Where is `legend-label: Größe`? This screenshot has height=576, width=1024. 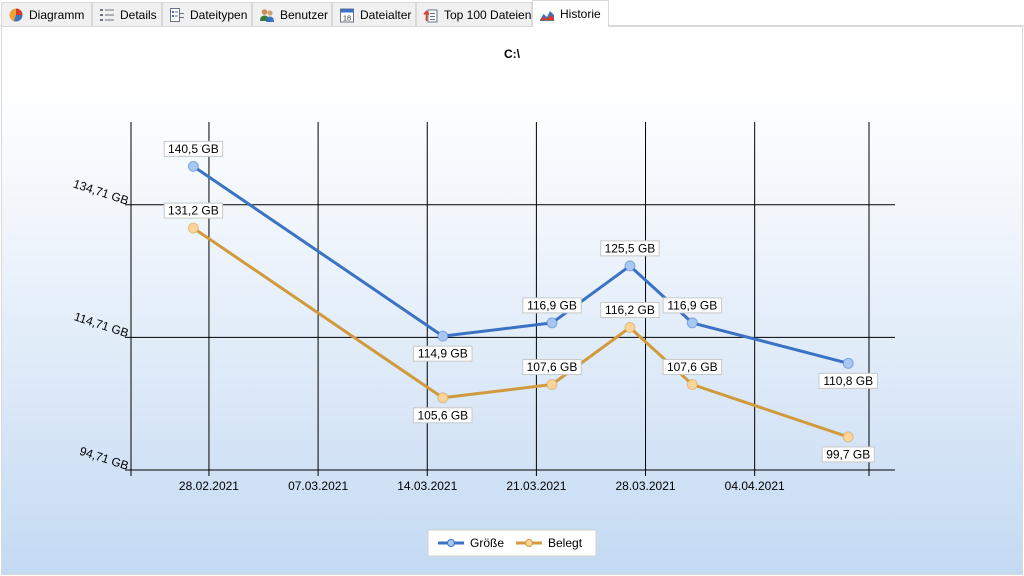 legend-label: Größe is located at coordinates (487, 543).